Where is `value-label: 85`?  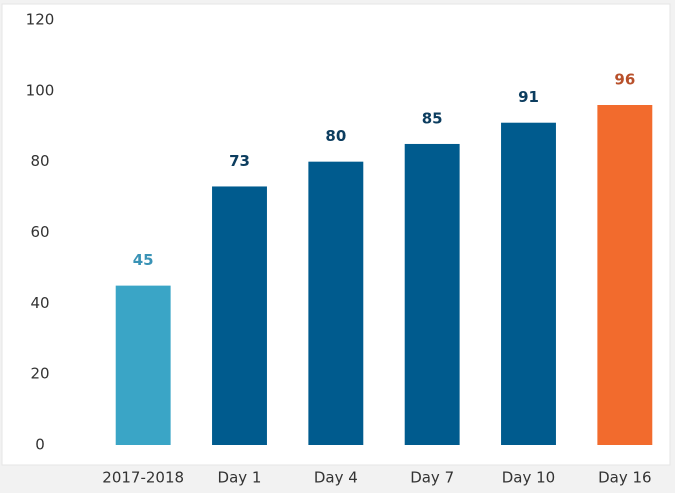
value-label: 85 is located at coordinates (432, 118).